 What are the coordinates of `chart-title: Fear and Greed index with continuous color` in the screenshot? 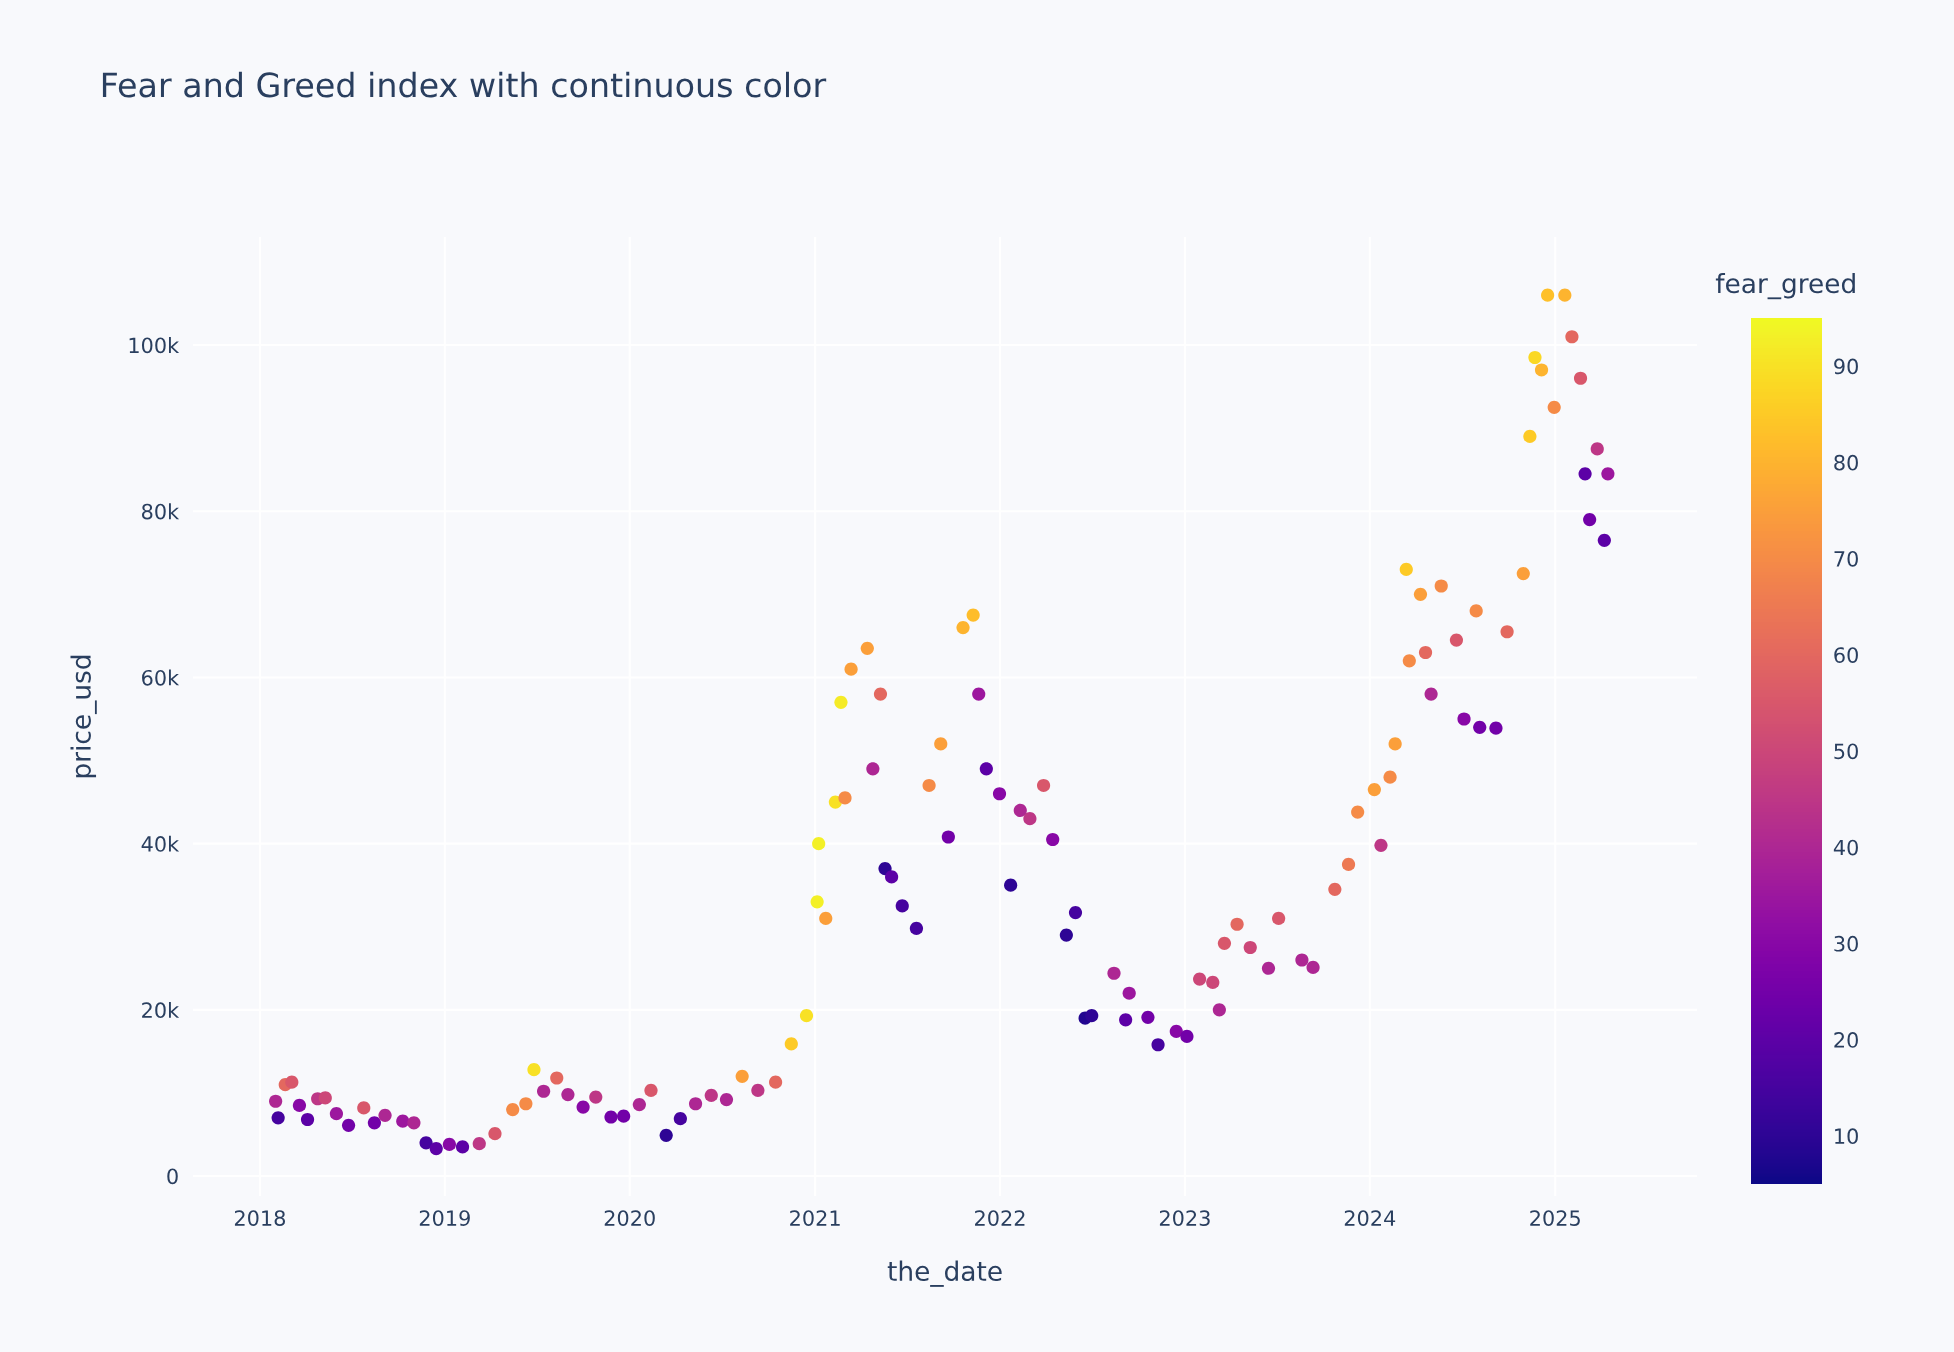 It's located at (464, 84).